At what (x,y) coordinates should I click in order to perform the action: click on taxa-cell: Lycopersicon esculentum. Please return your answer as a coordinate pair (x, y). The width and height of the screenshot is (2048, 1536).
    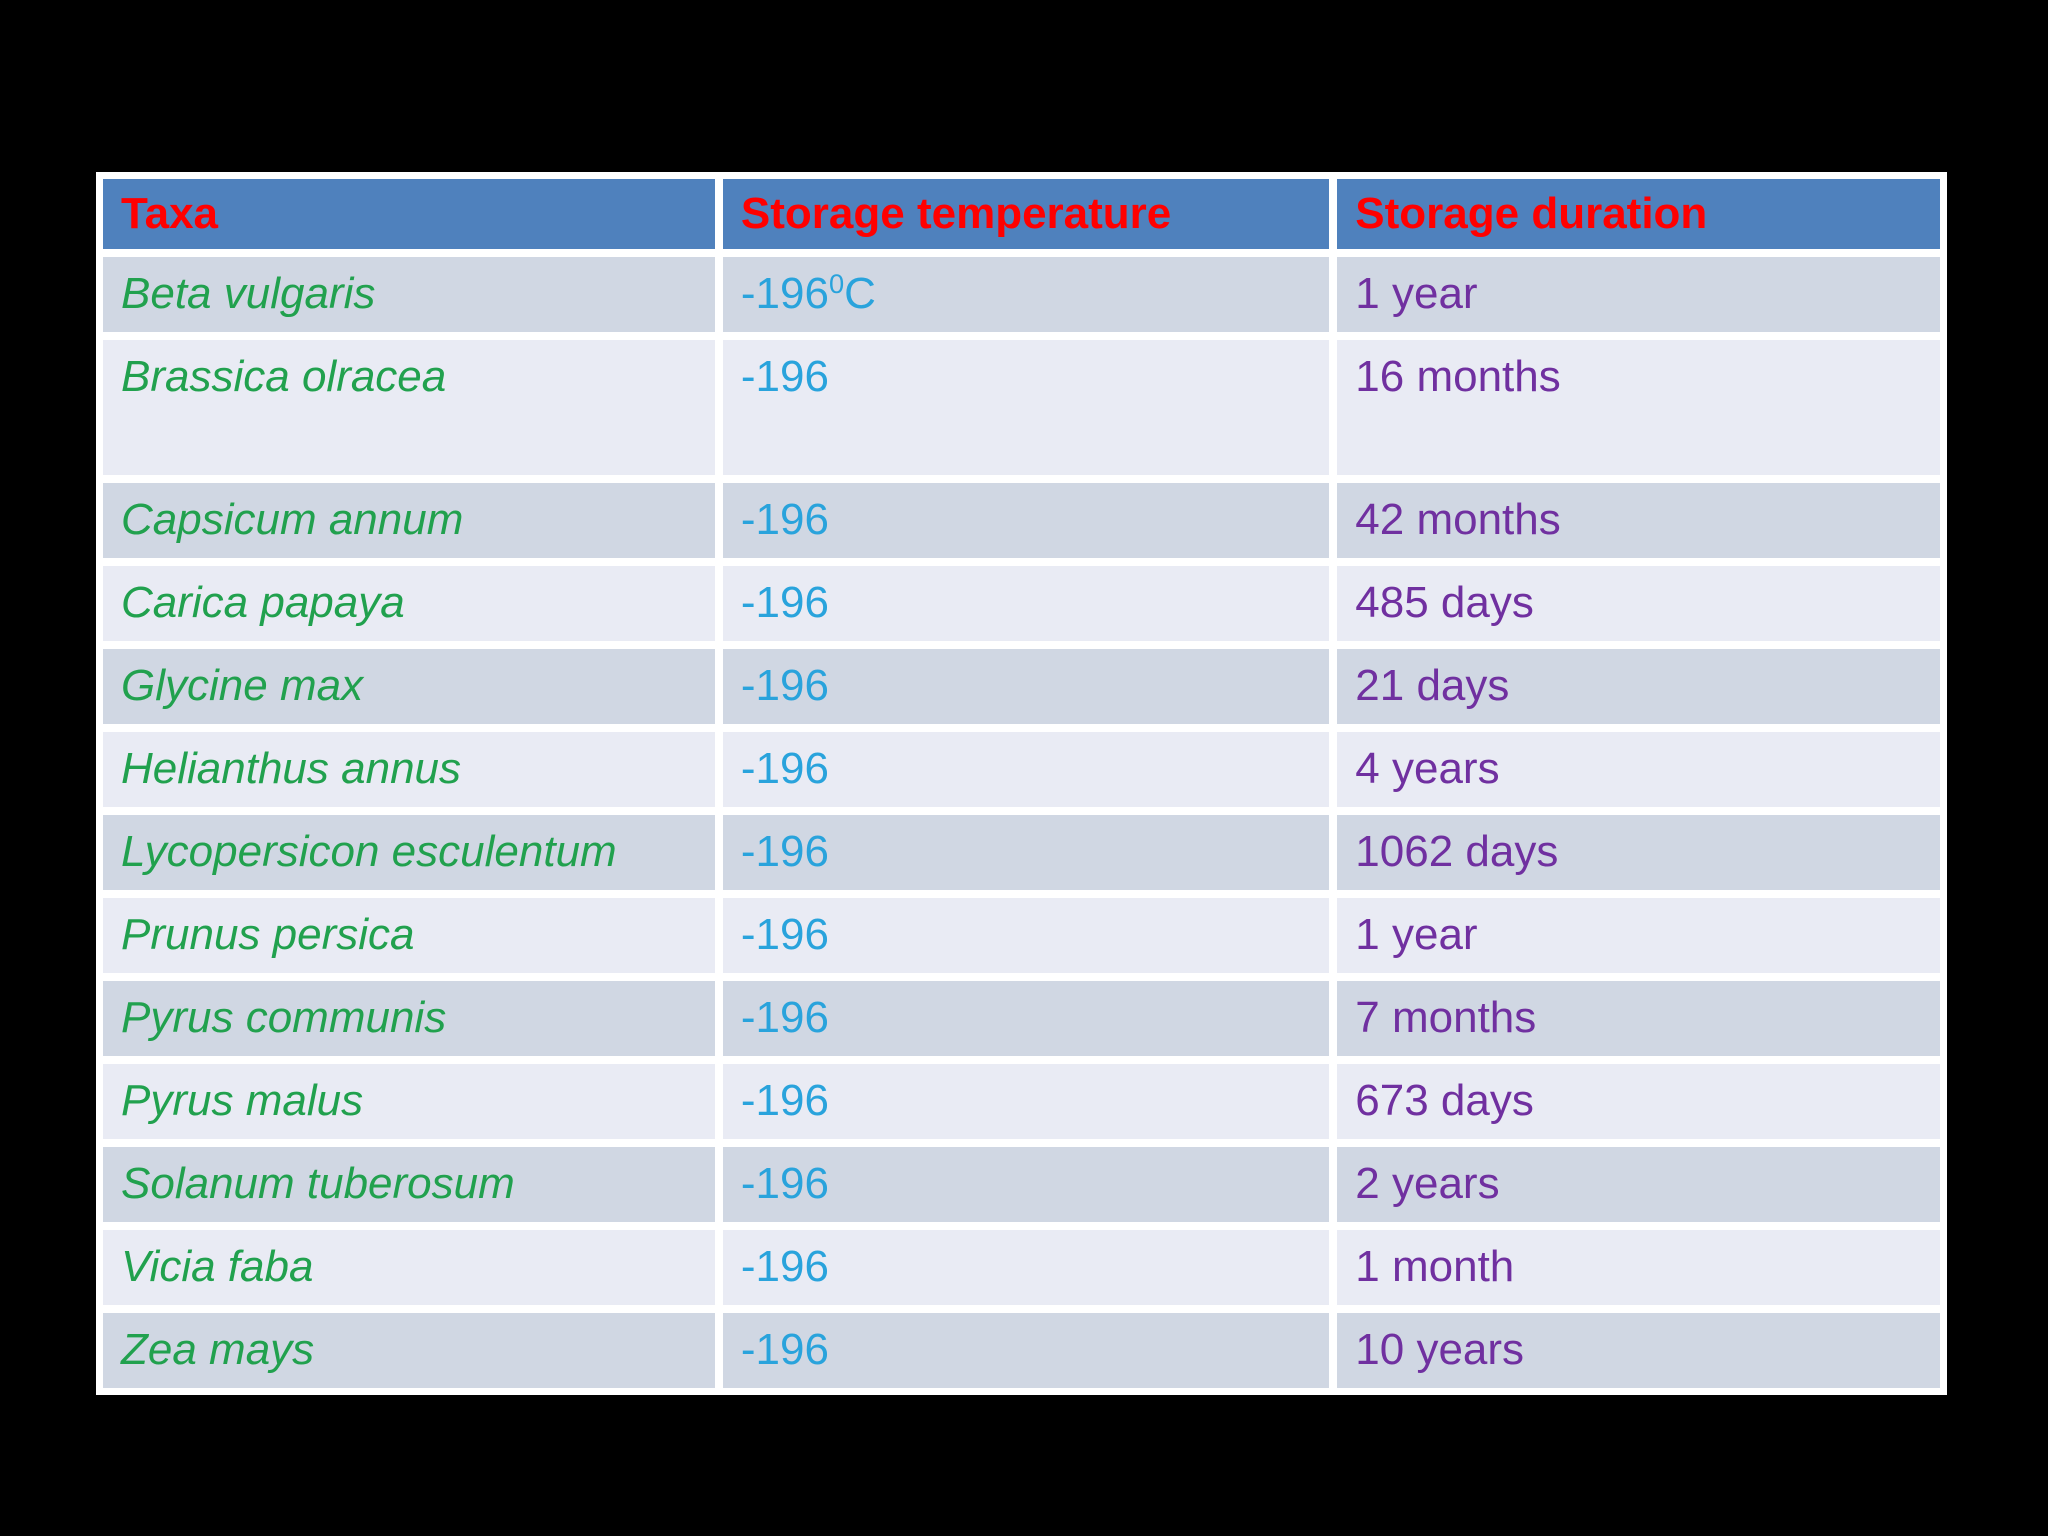
    Looking at the image, I should click on (409, 852).